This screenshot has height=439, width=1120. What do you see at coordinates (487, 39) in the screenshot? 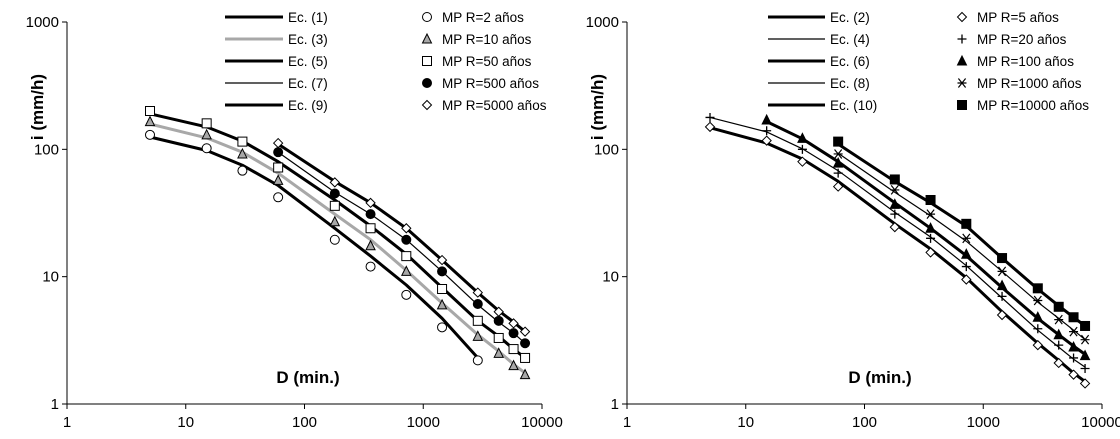
I see `legend-marker-label: MP R=10 años` at bounding box center [487, 39].